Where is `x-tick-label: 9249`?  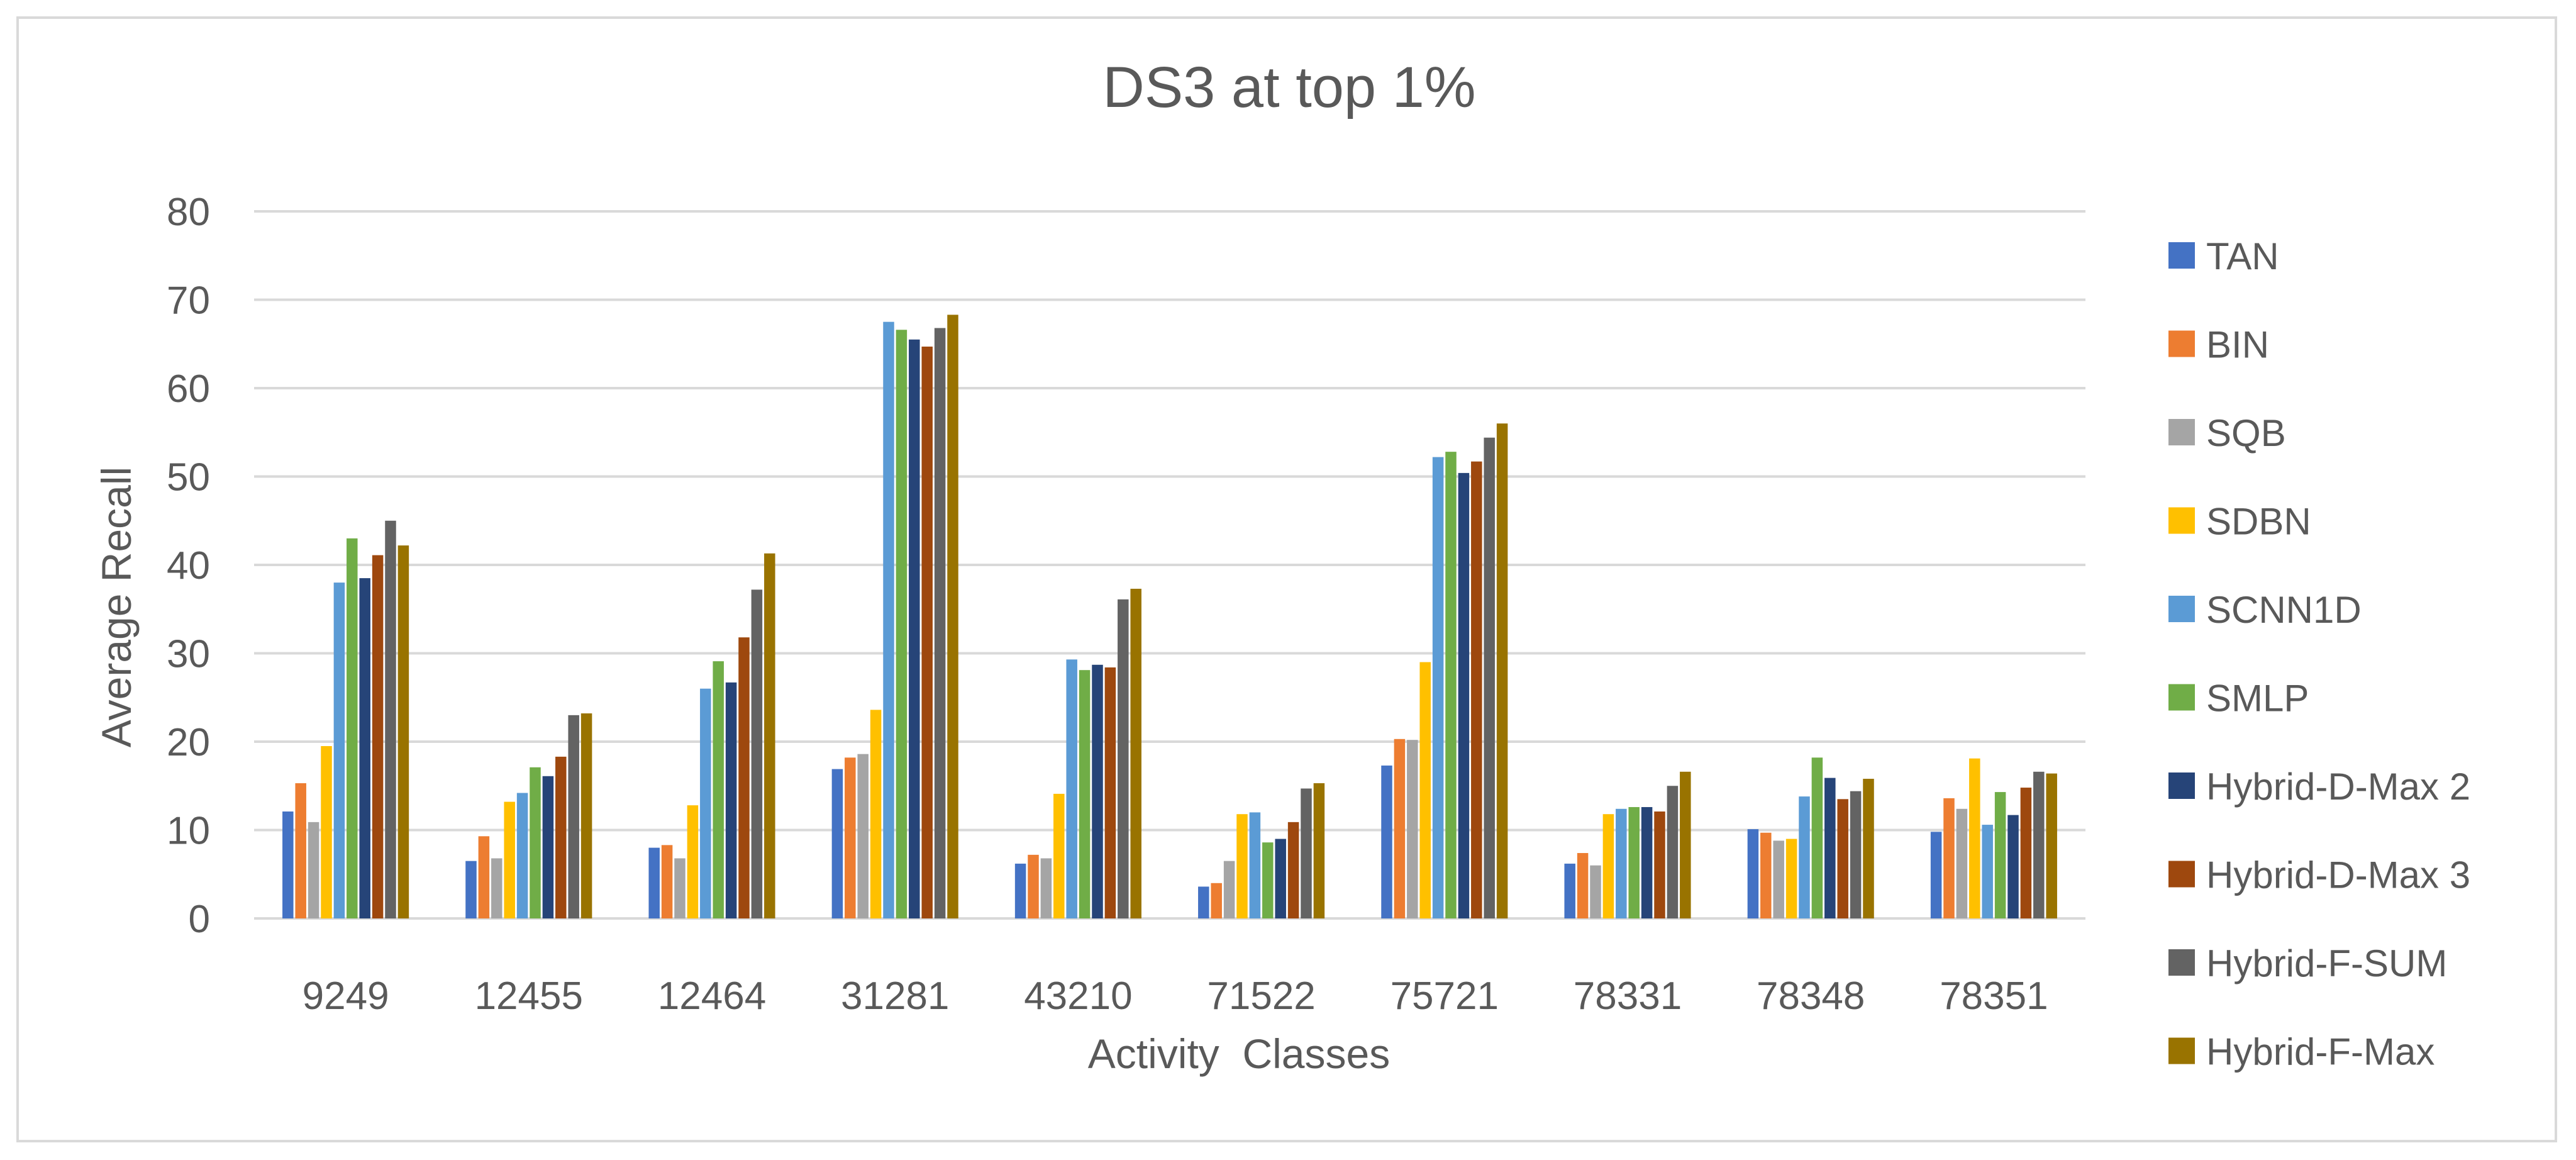 x-tick-label: 9249 is located at coordinates (346, 996).